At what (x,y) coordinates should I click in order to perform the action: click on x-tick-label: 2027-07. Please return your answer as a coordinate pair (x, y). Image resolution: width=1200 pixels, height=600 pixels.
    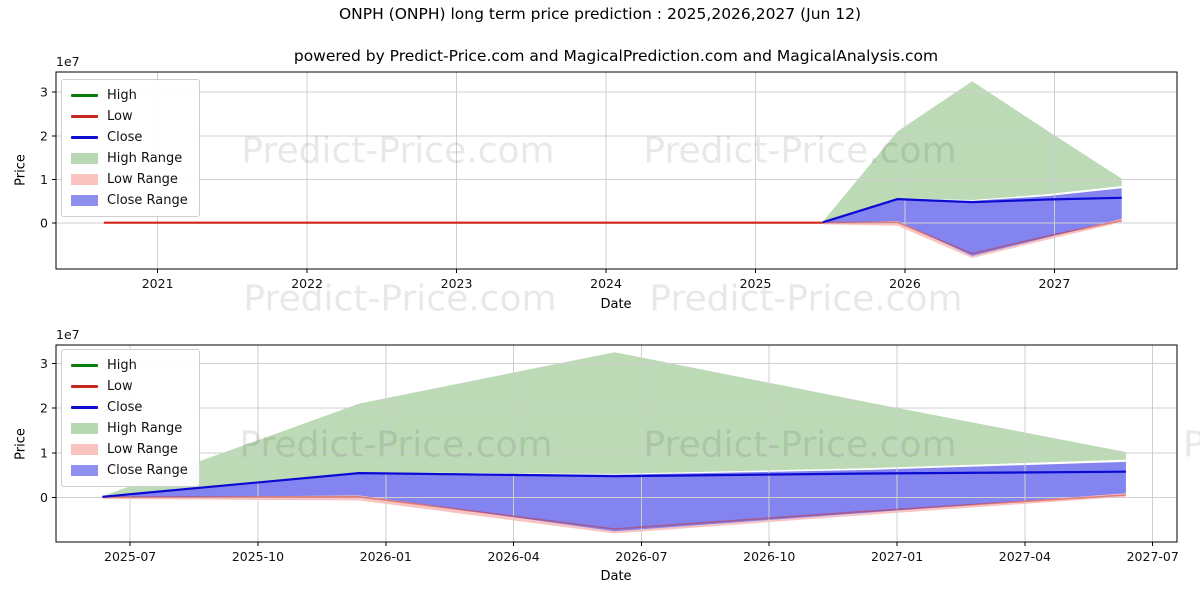
    Looking at the image, I should click on (1153, 556).